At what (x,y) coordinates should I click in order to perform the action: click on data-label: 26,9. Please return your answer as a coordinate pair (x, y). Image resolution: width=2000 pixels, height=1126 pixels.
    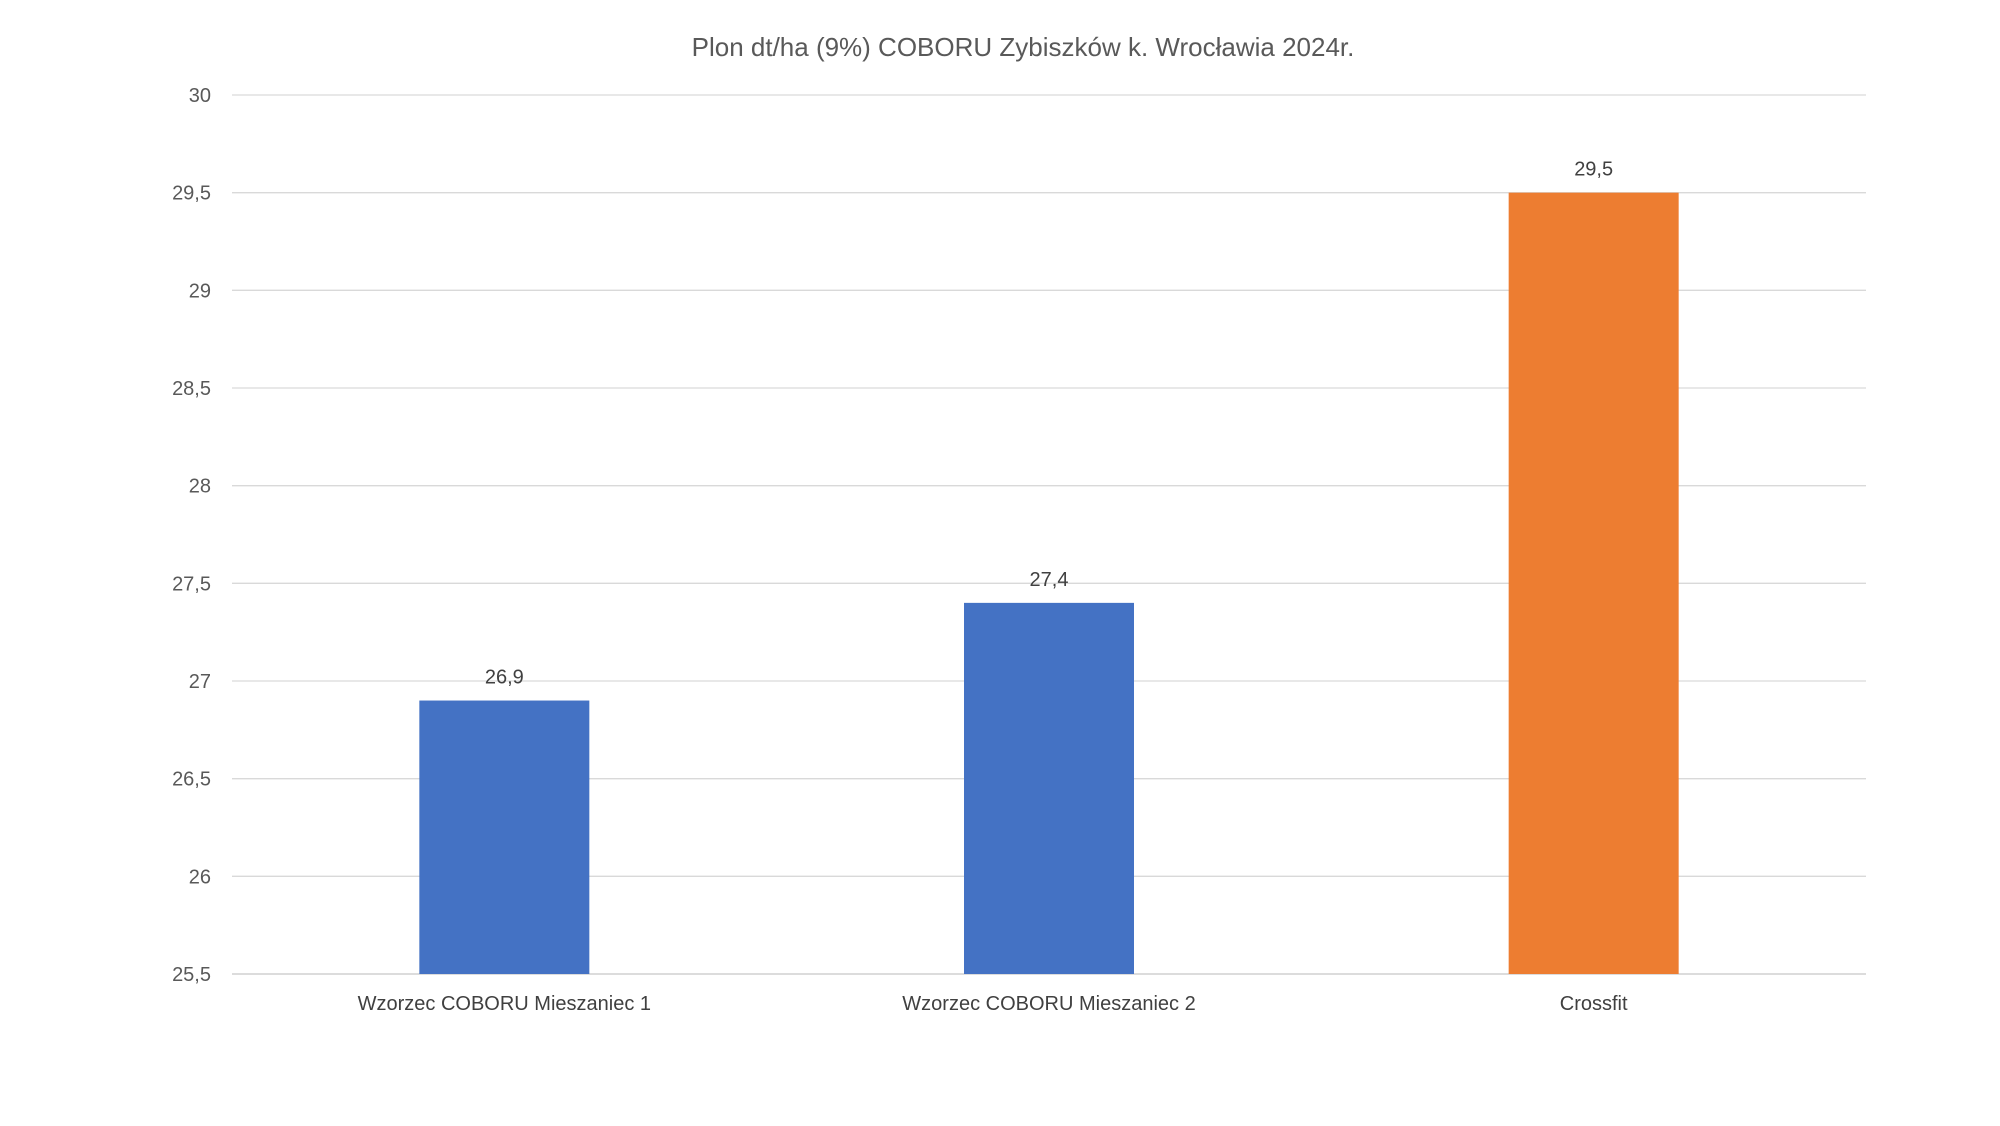
    Looking at the image, I should click on (504, 678).